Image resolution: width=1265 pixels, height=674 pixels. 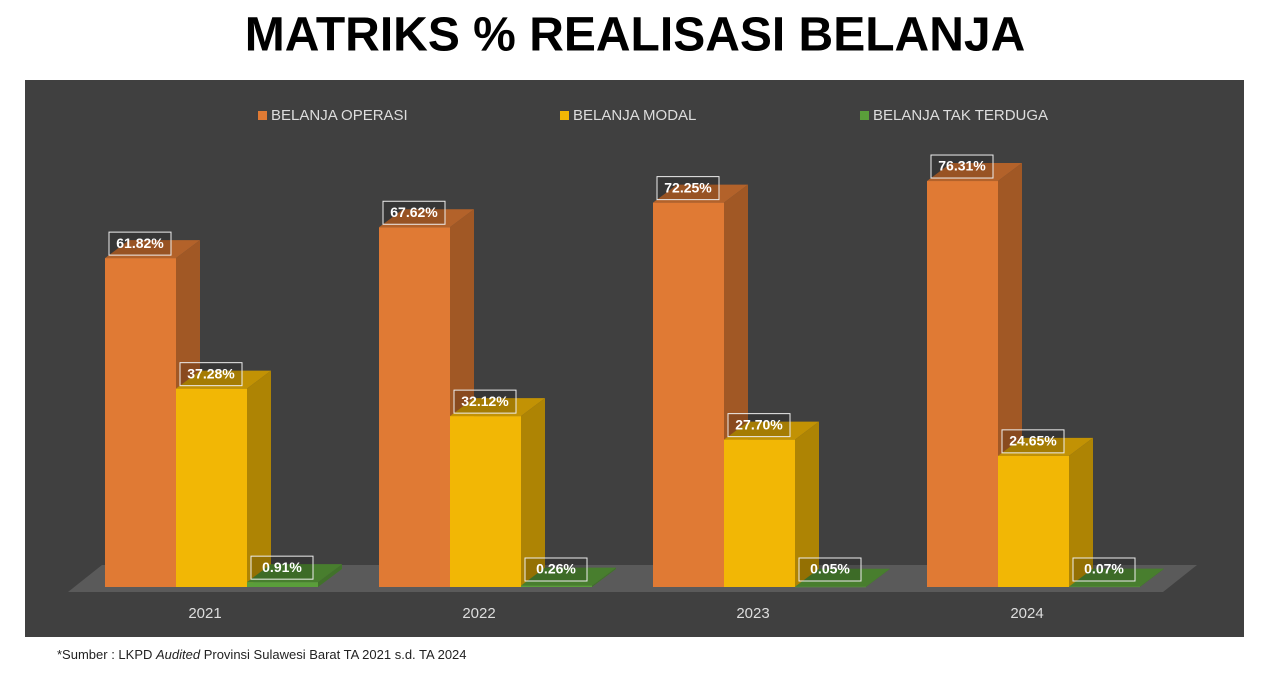 I want to click on data-label: 24.65%, so click(x=1033, y=441).